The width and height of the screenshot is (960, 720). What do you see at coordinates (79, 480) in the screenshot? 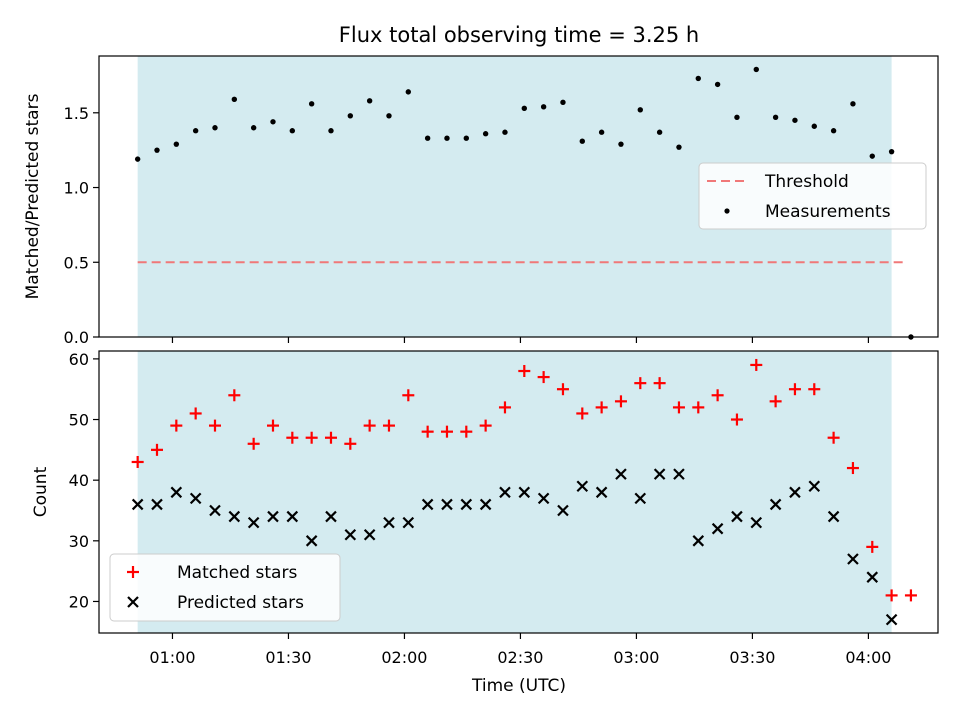
I see `bottom-y-tick-label: 40` at bounding box center [79, 480].